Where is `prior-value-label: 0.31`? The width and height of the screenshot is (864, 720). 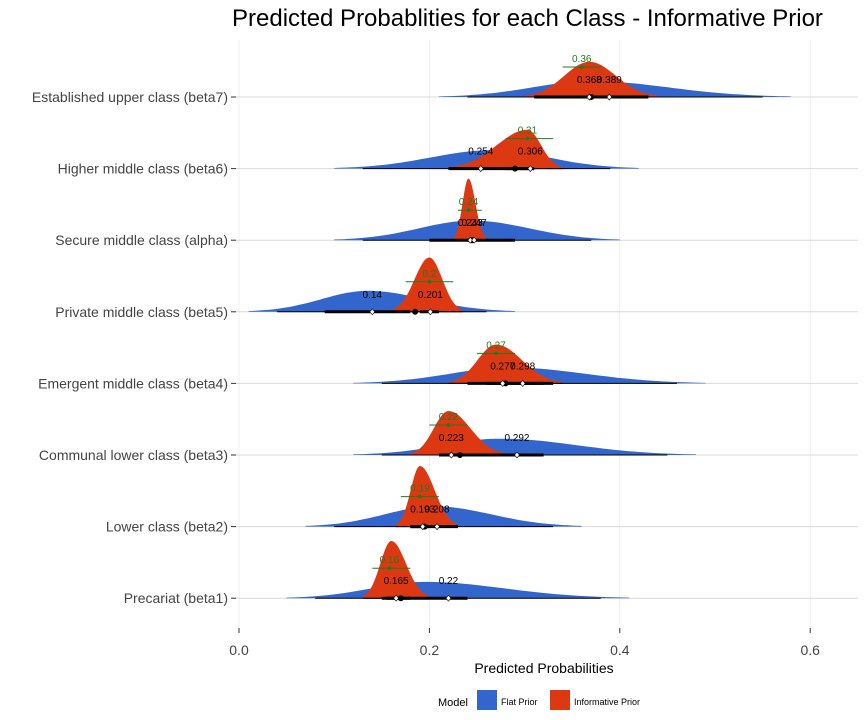 prior-value-label: 0.31 is located at coordinates (528, 131).